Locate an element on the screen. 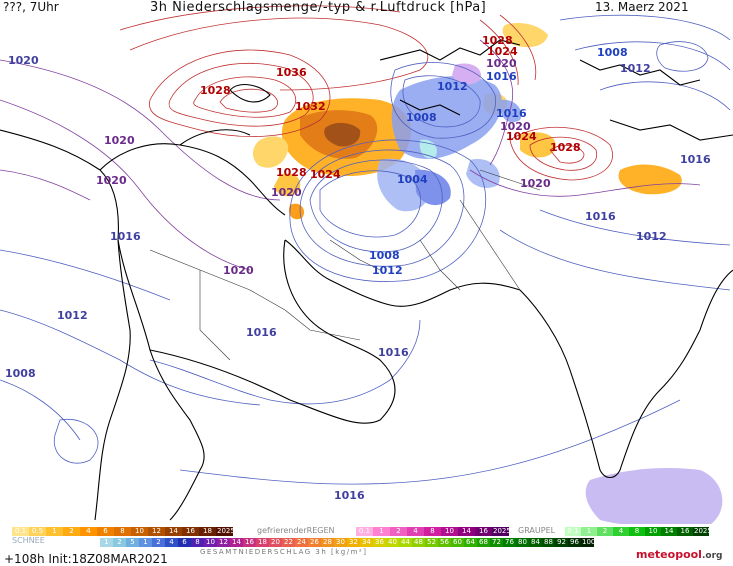 This screenshot has width=733, height=566. isobar-label: 1036 is located at coordinates (291, 72).